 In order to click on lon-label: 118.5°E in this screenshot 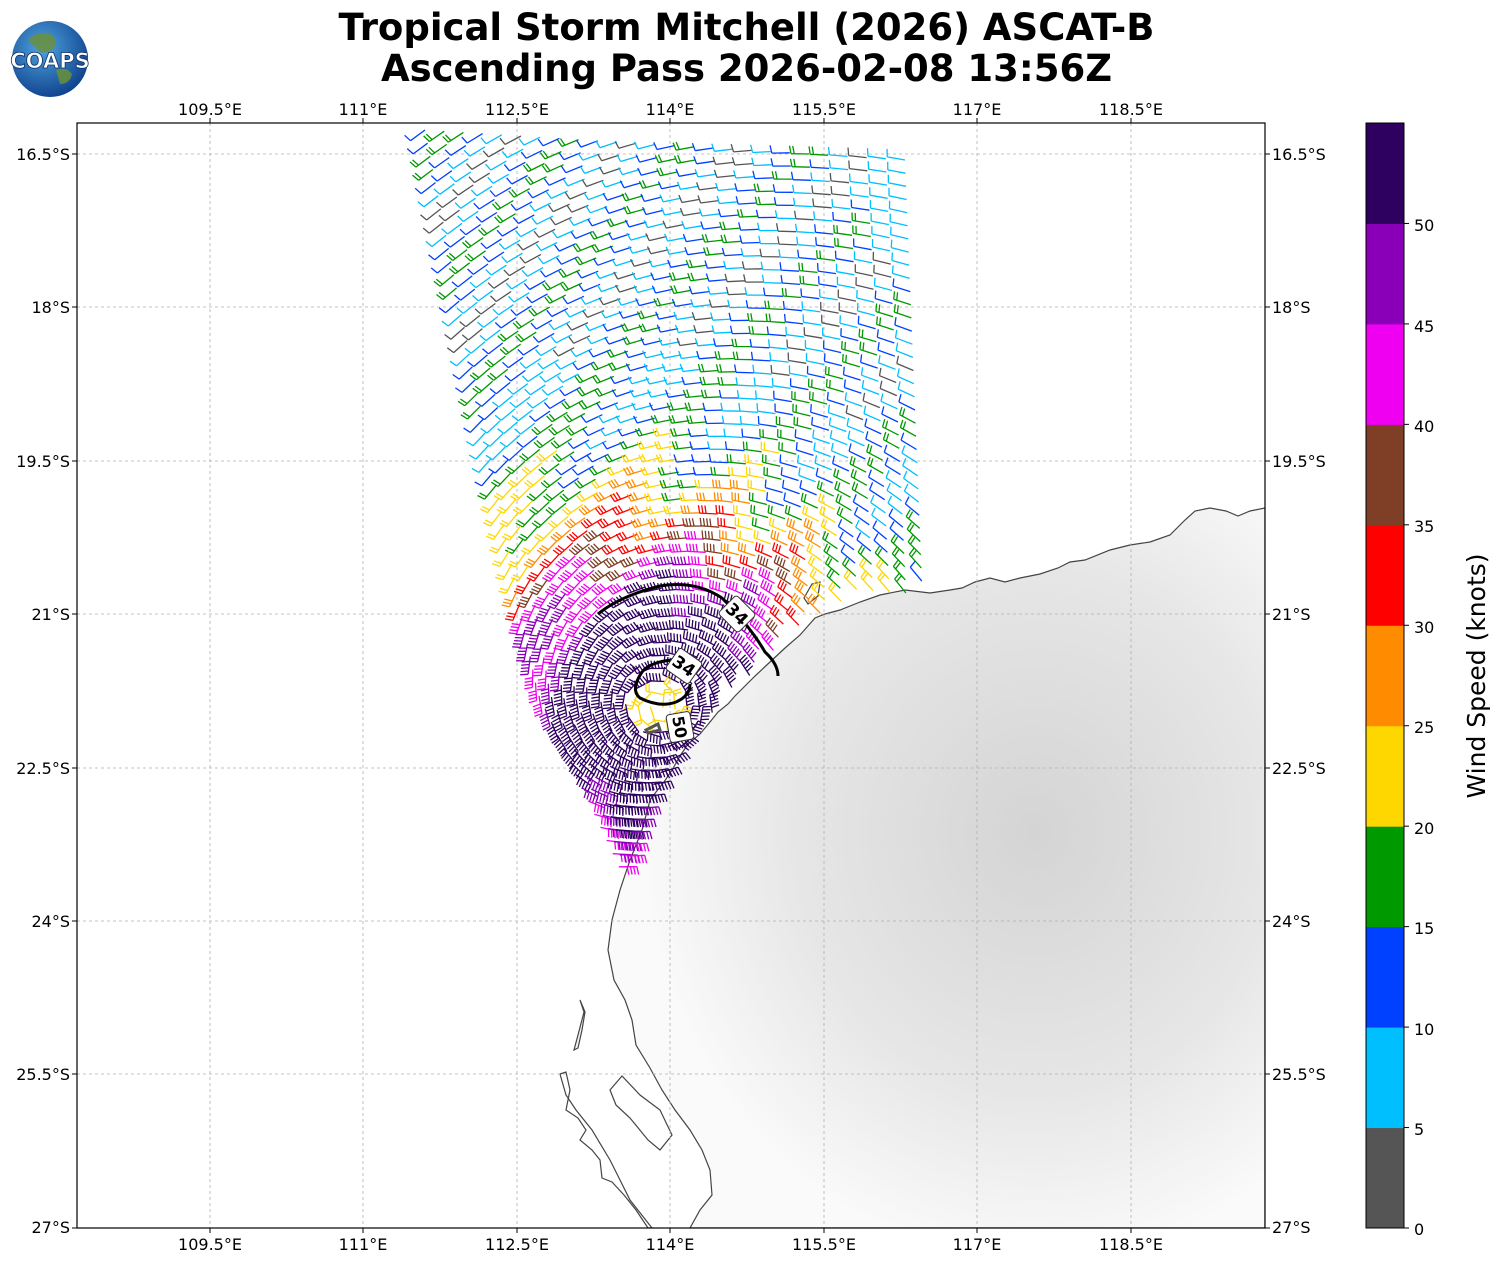, I will do `click(1131, 1244)`.